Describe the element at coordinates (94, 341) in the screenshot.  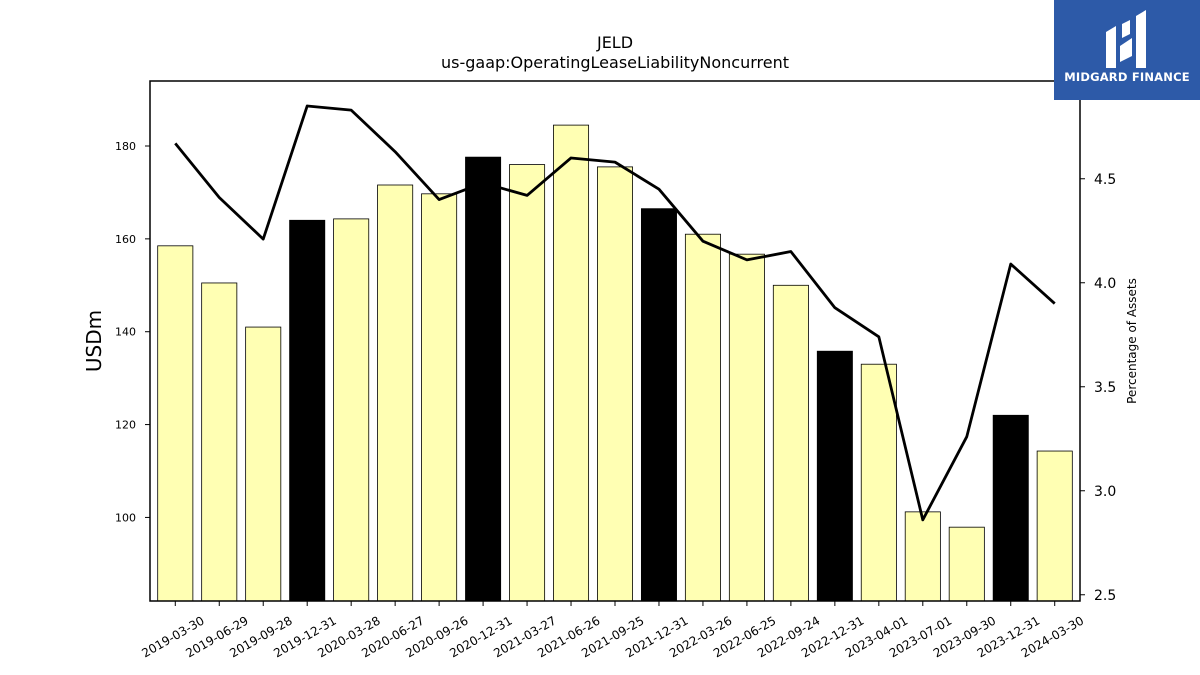
I see `y-axis-label: USDm` at that location.